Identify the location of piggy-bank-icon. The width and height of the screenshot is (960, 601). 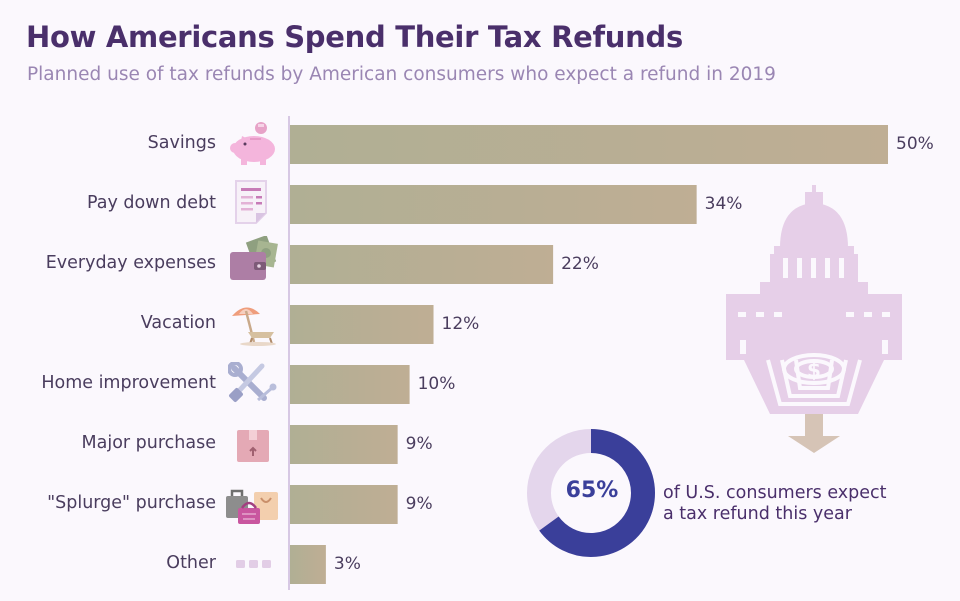
(252, 143).